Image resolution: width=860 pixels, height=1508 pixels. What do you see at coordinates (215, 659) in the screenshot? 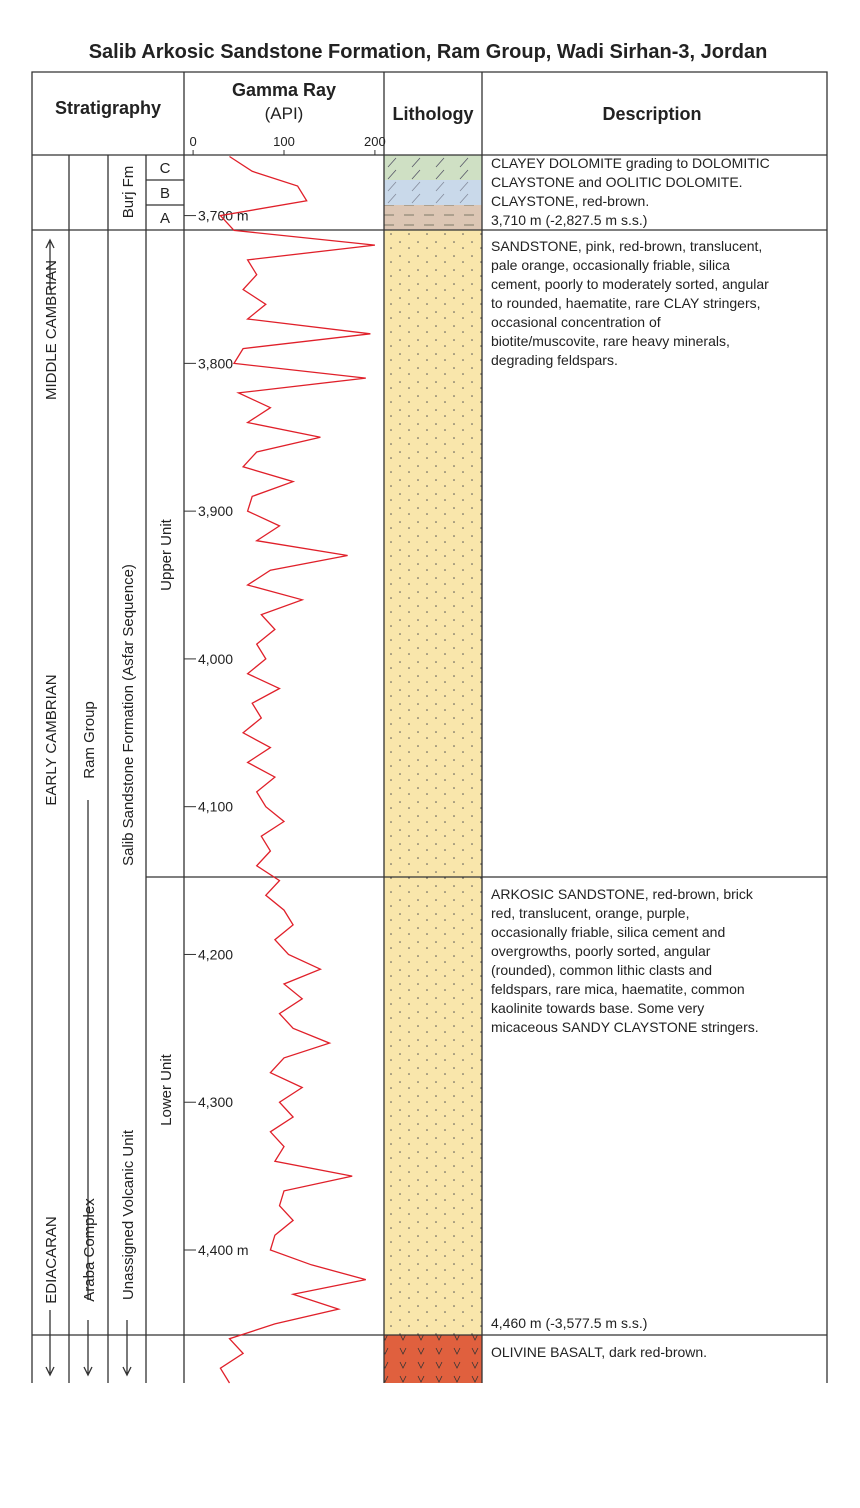
I see `depth-tick-label: 4,000` at bounding box center [215, 659].